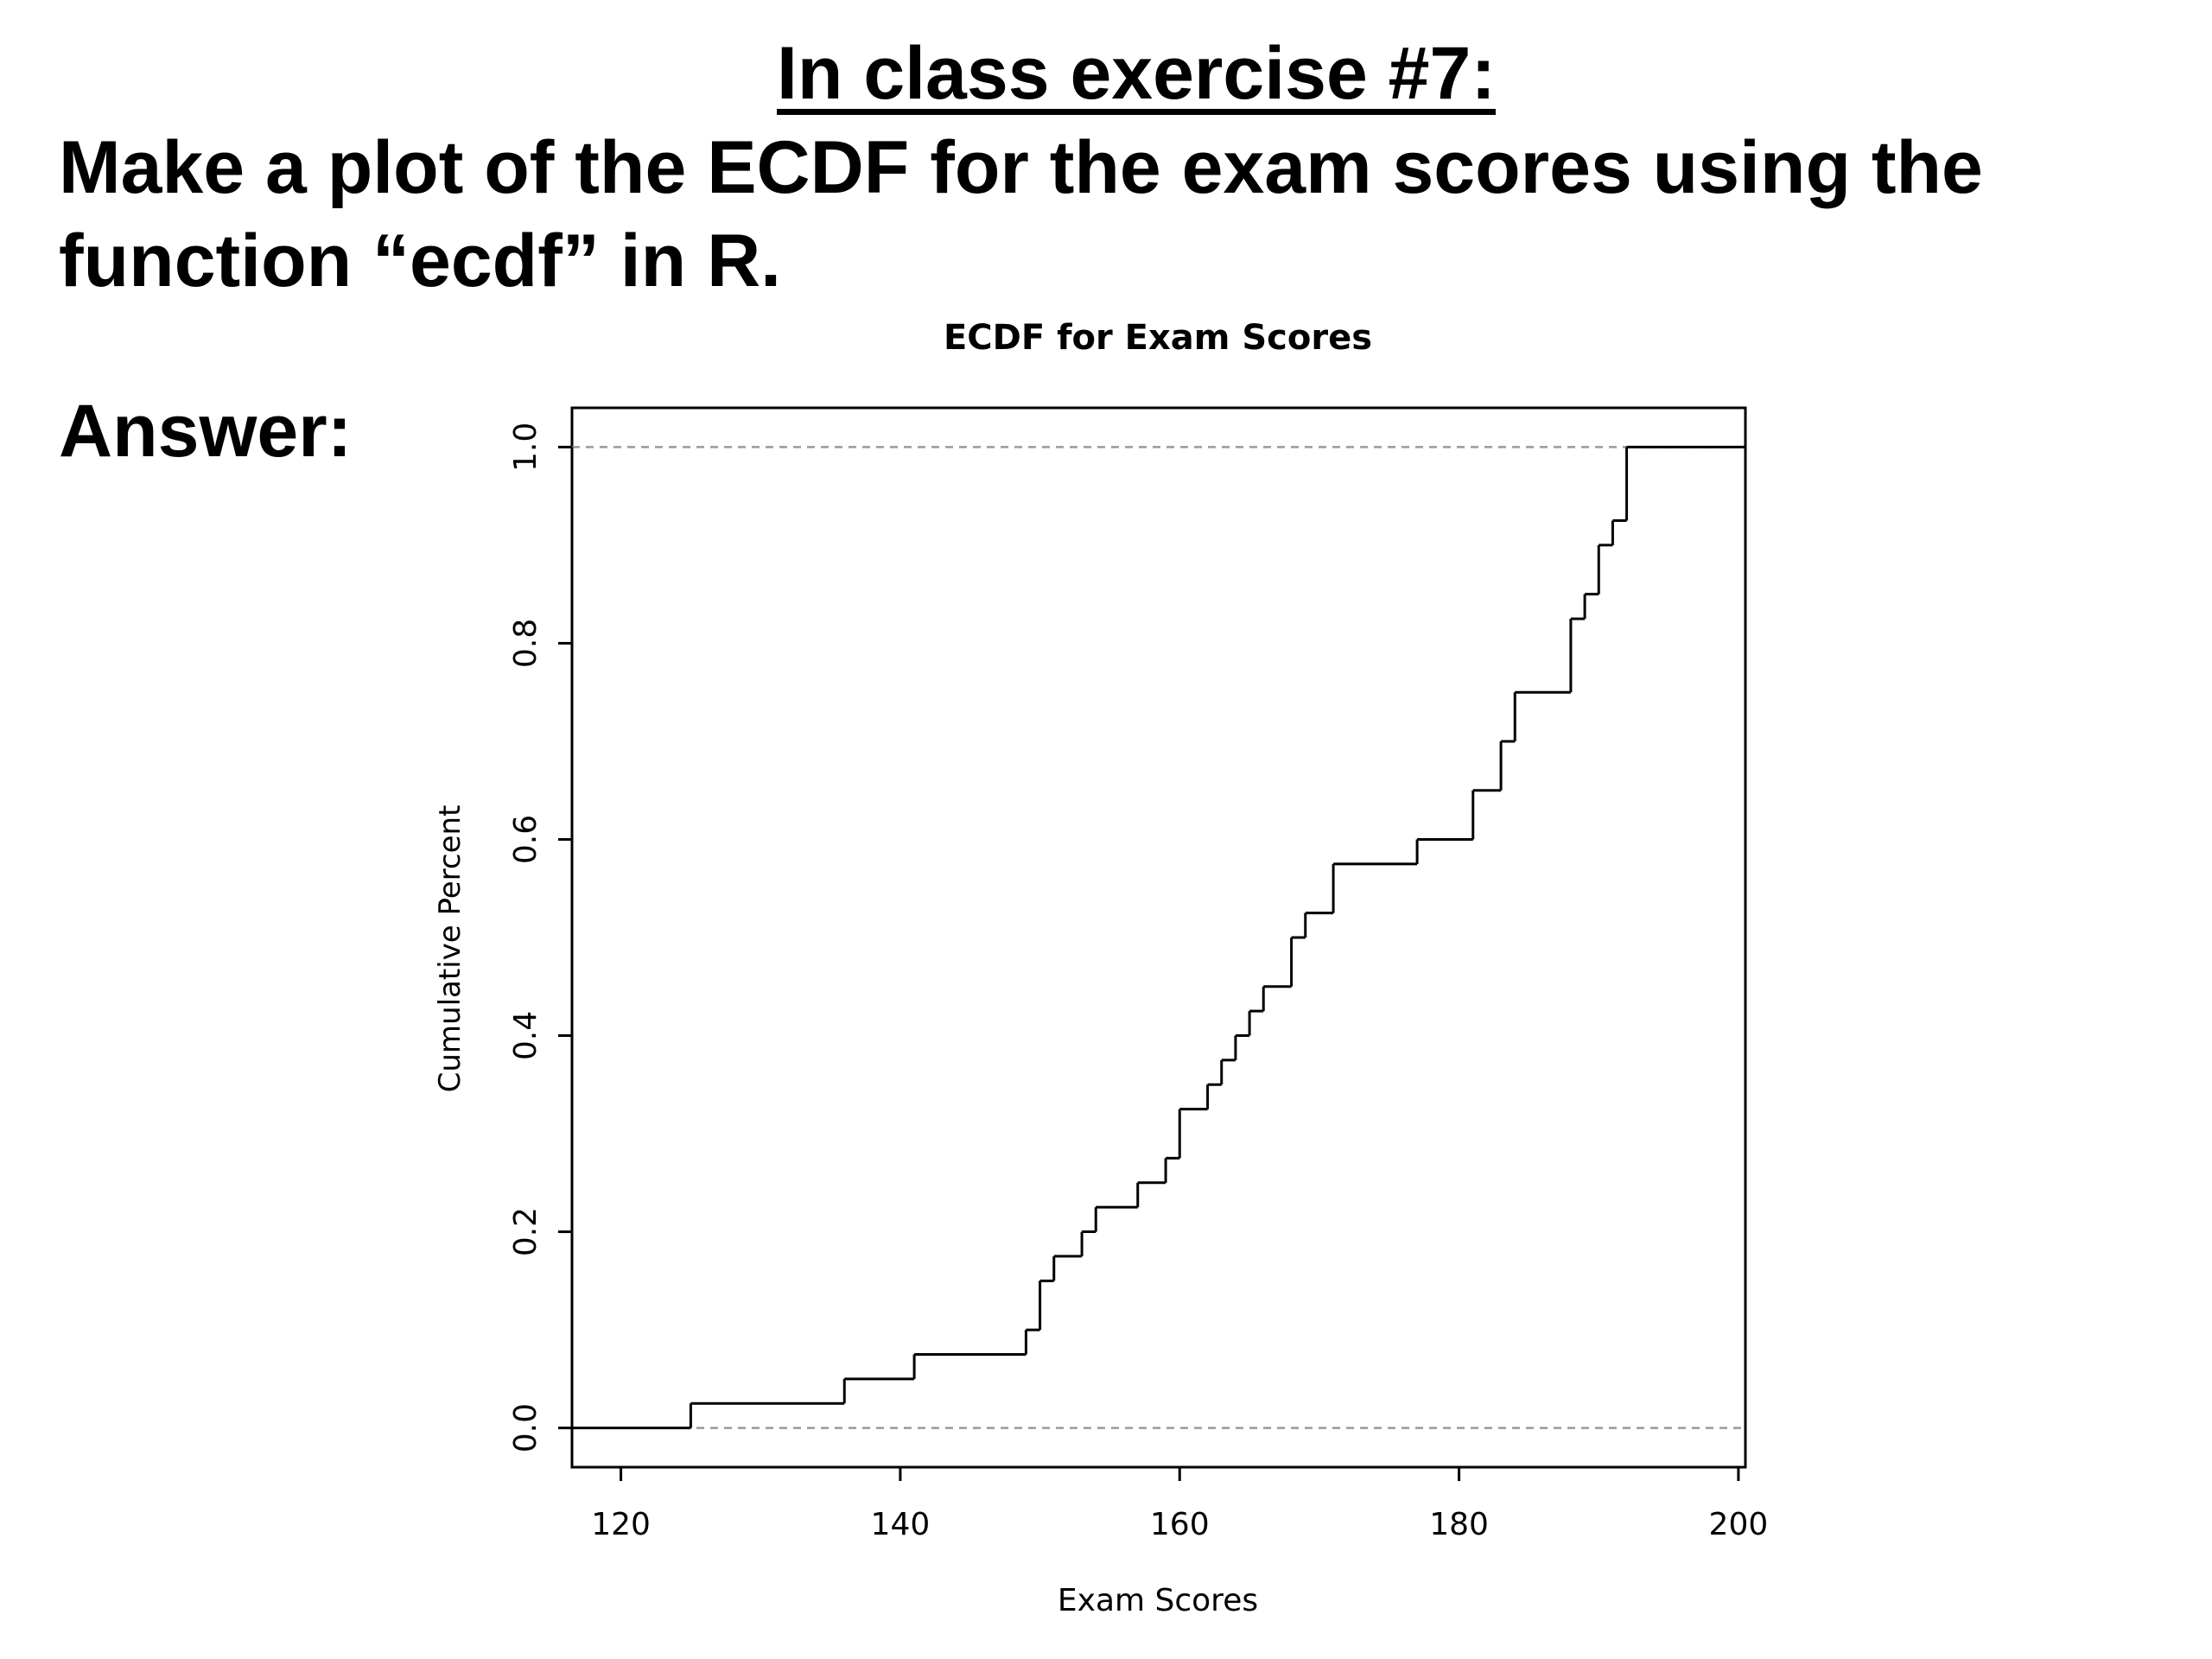 The width and height of the screenshot is (2212, 1659). Describe the element at coordinates (1136, 73) in the screenshot. I see `slide-title: In class exercise #7:` at that location.